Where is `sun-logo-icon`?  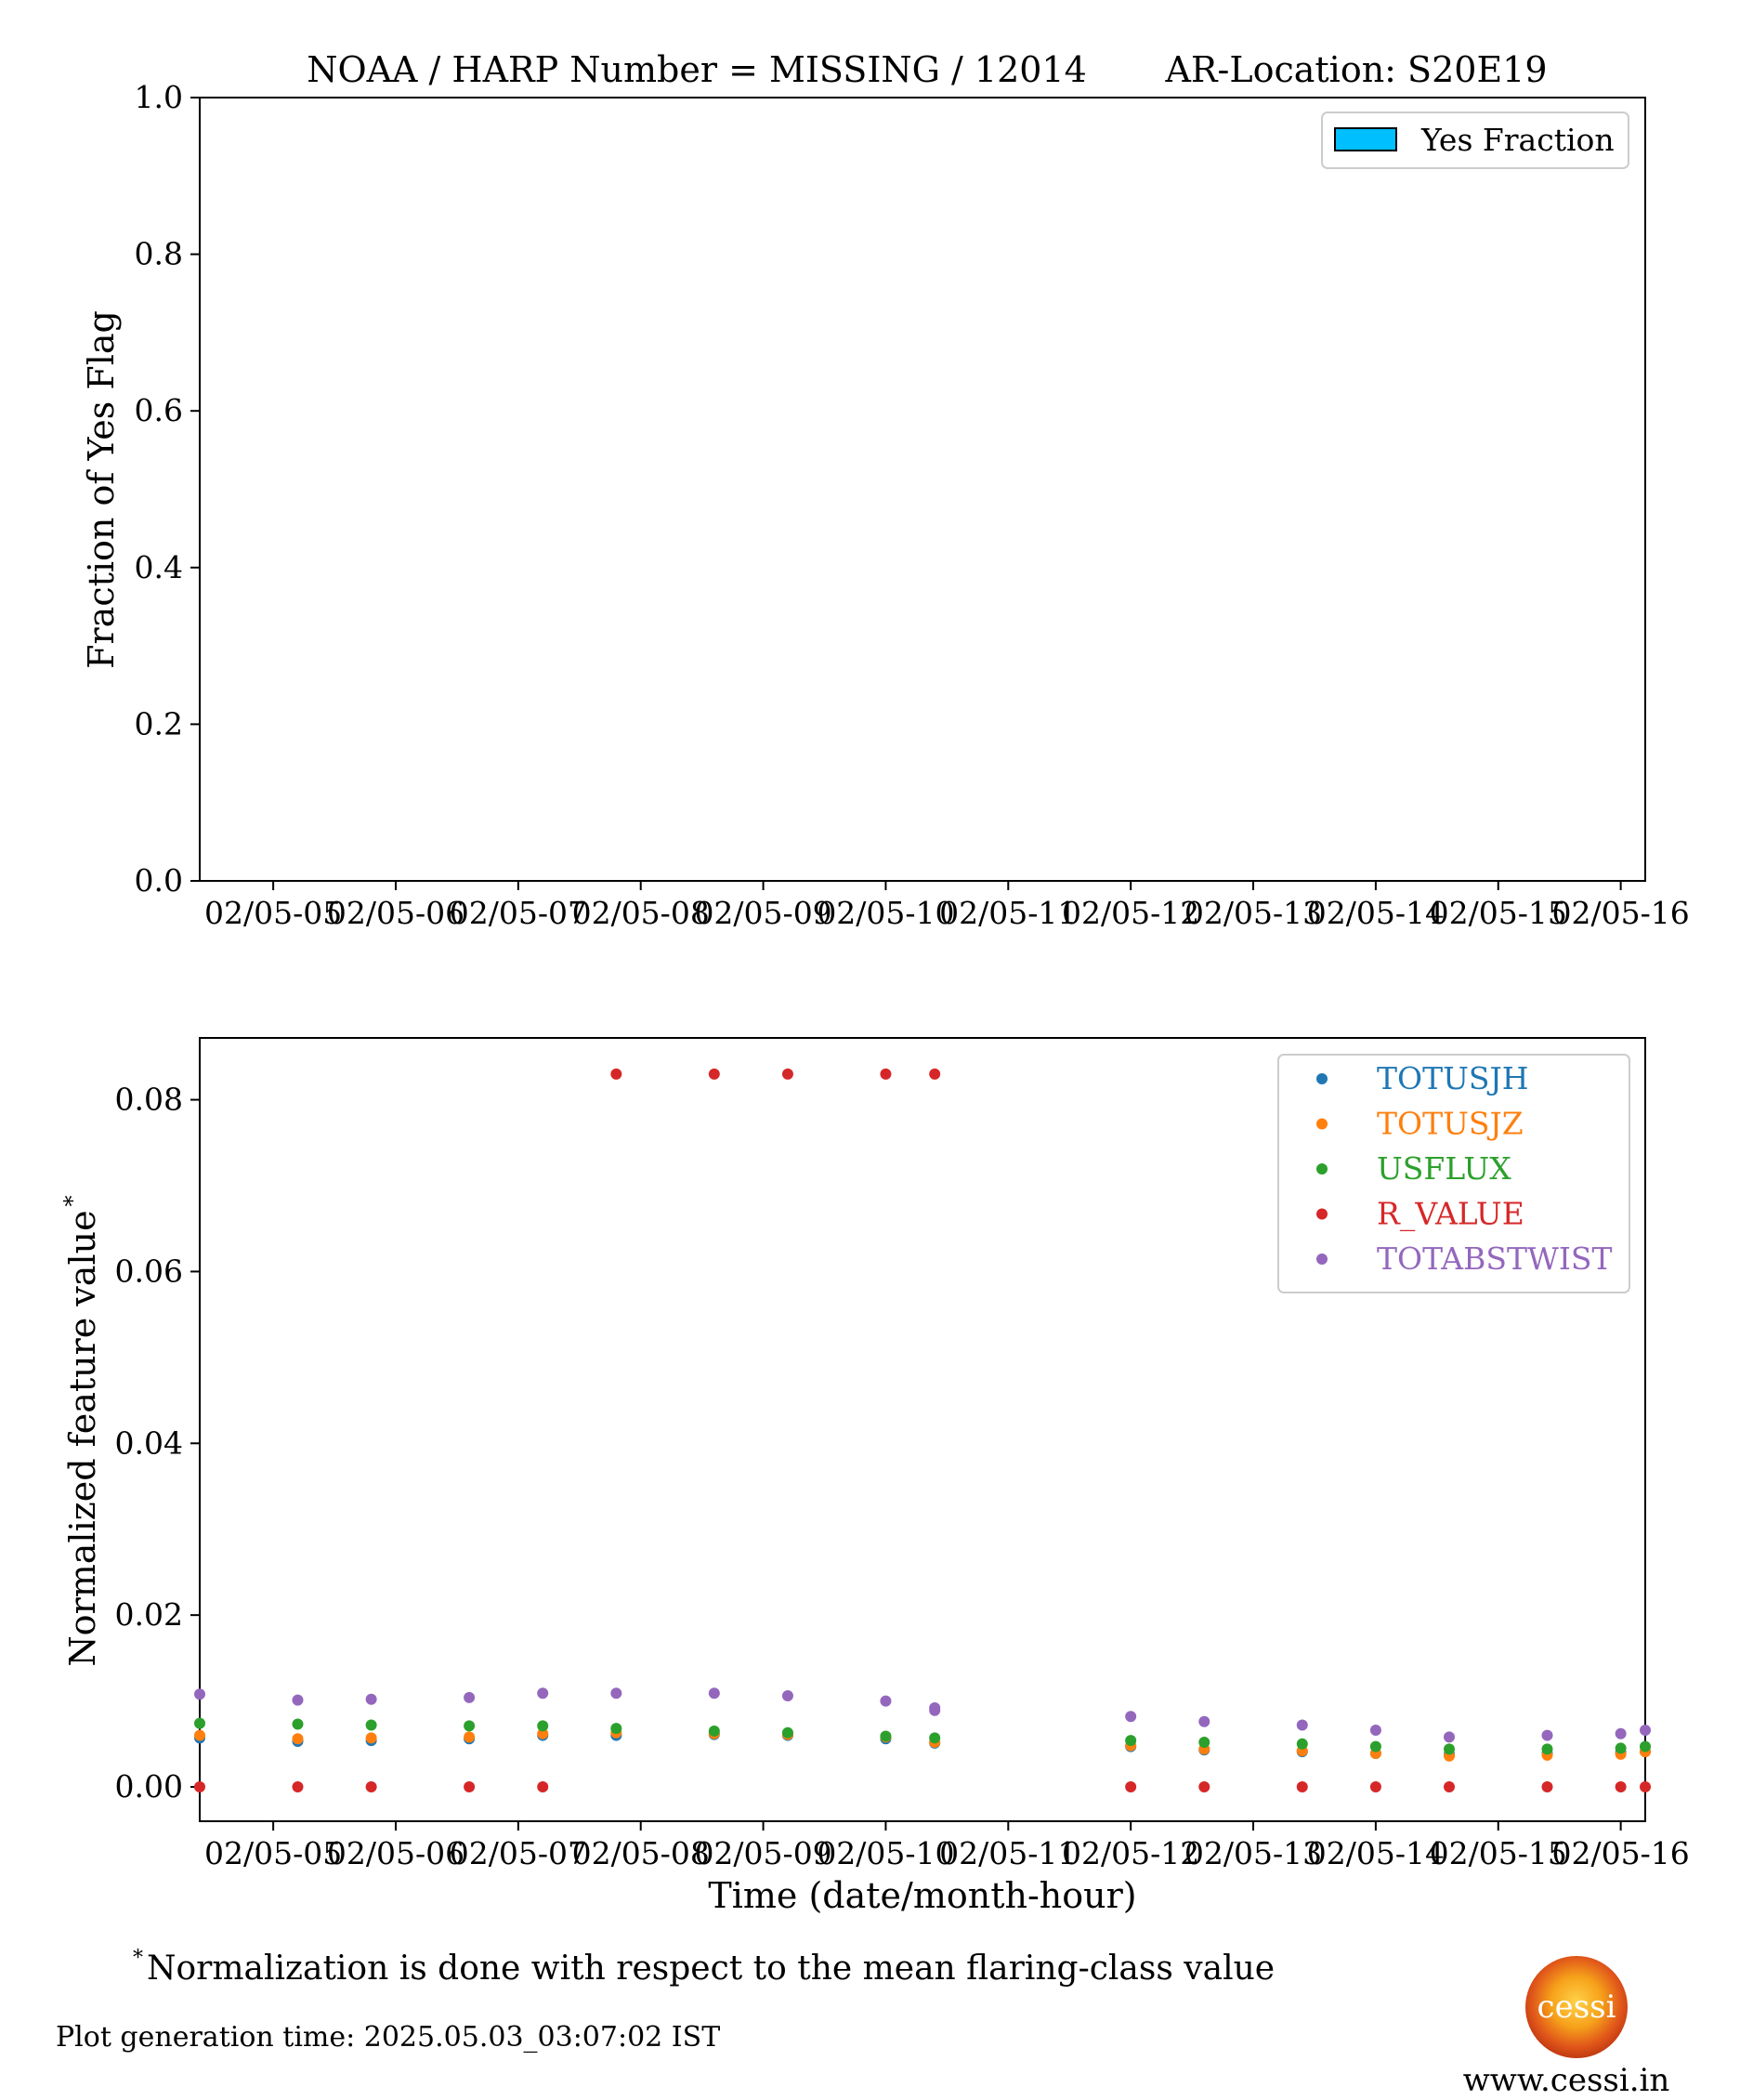 sun-logo-icon is located at coordinates (1576, 2007).